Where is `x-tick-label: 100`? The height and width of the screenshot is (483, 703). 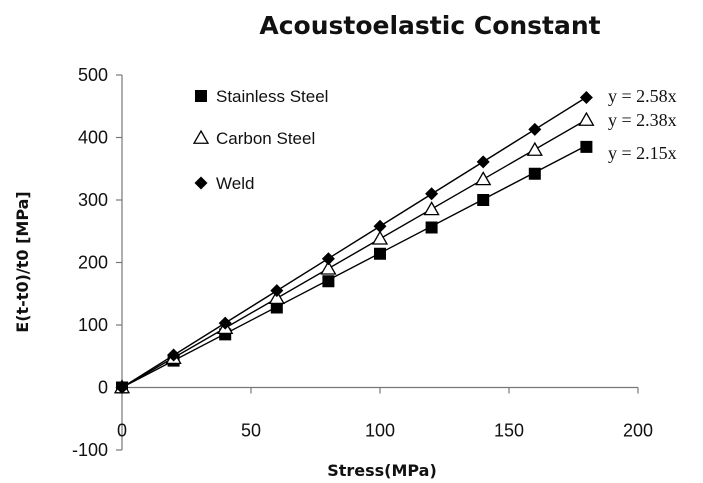 x-tick-label: 100 is located at coordinates (380, 431).